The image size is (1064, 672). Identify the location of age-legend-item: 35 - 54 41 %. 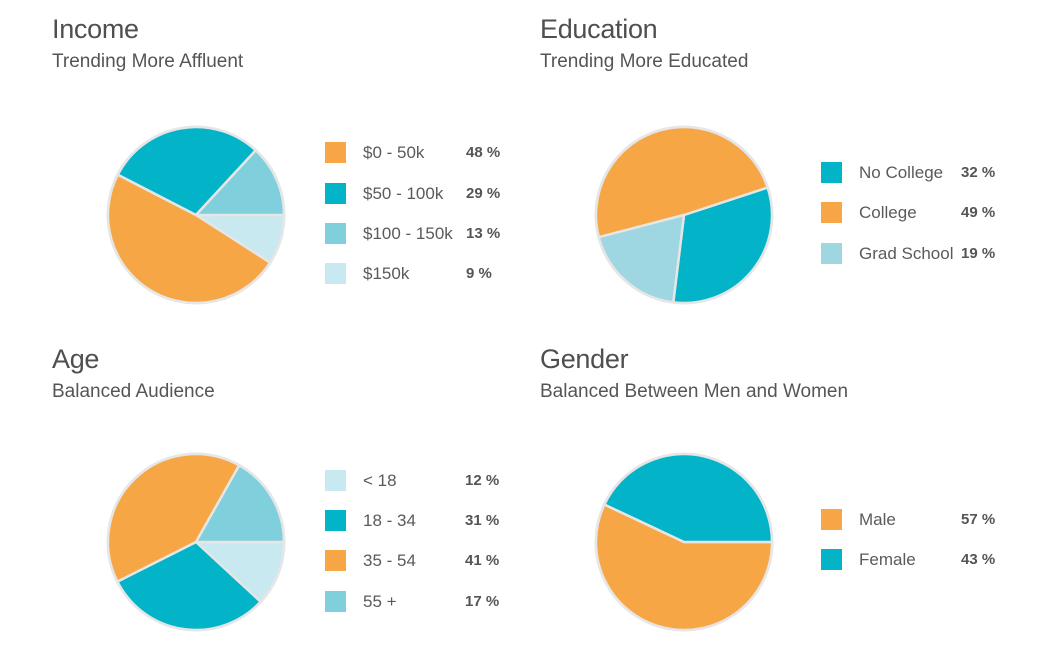
(445, 561).